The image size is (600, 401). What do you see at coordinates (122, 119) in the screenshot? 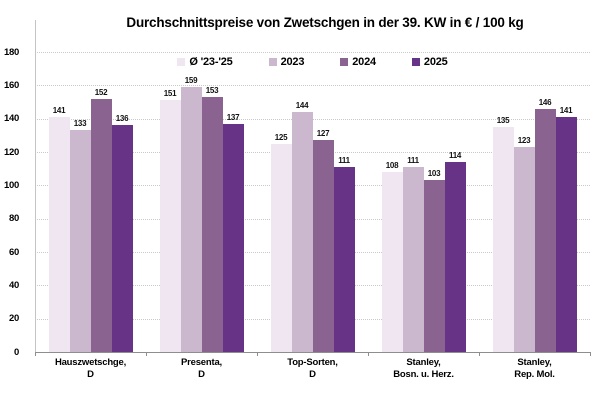
I see `bar-value-label: 136` at bounding box center [122, 119].